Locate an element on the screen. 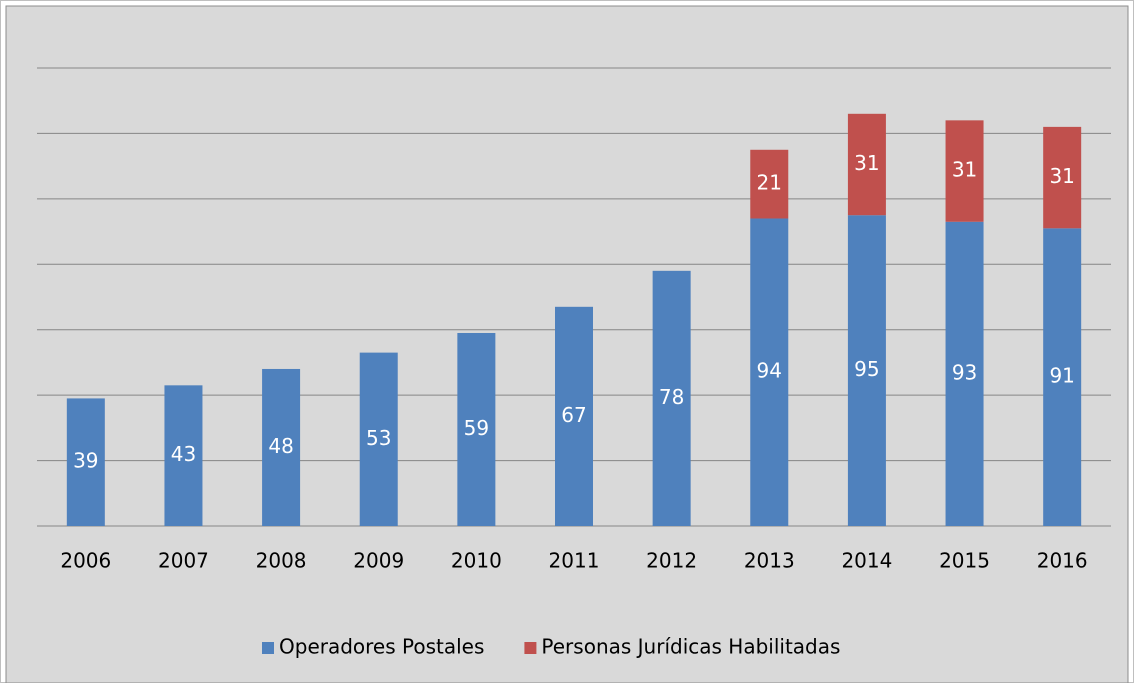  legend-label: Personas Jurídicas Habilitadas is located at coordinates (690, 647).